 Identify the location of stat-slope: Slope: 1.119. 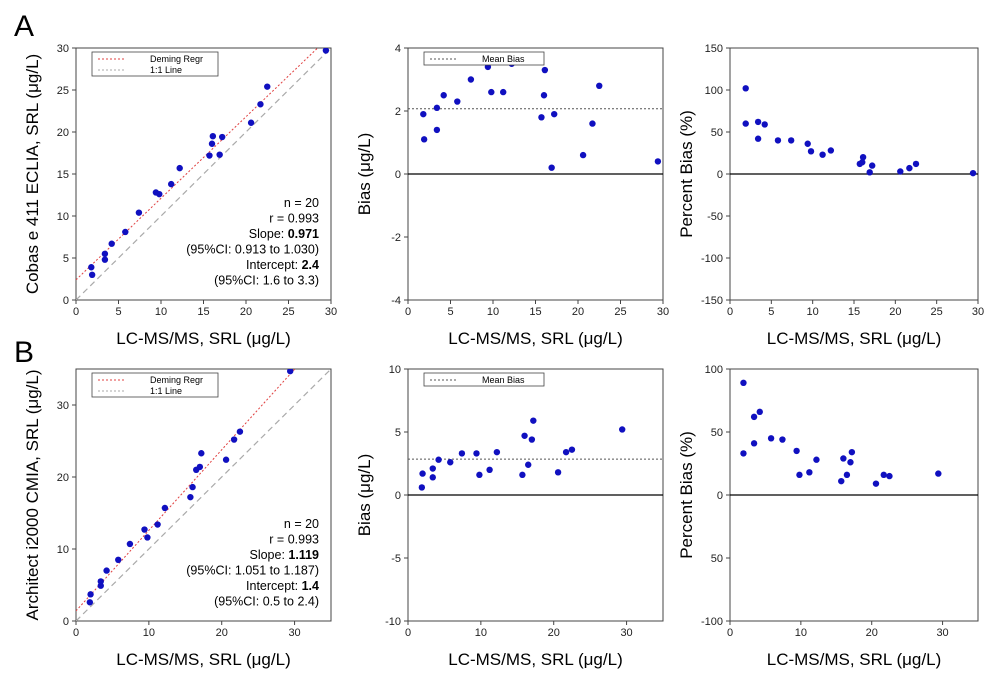
(284, 555).